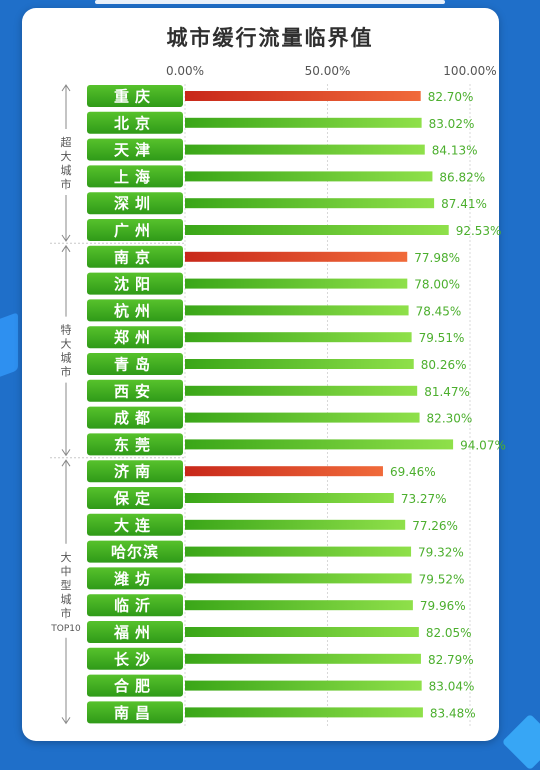 This screenshot has width=540, height=770. What do you see at coordinates (66, 163) in the screenshot?
I see `group-label: 超大城市` at bounding box center [66, 163].